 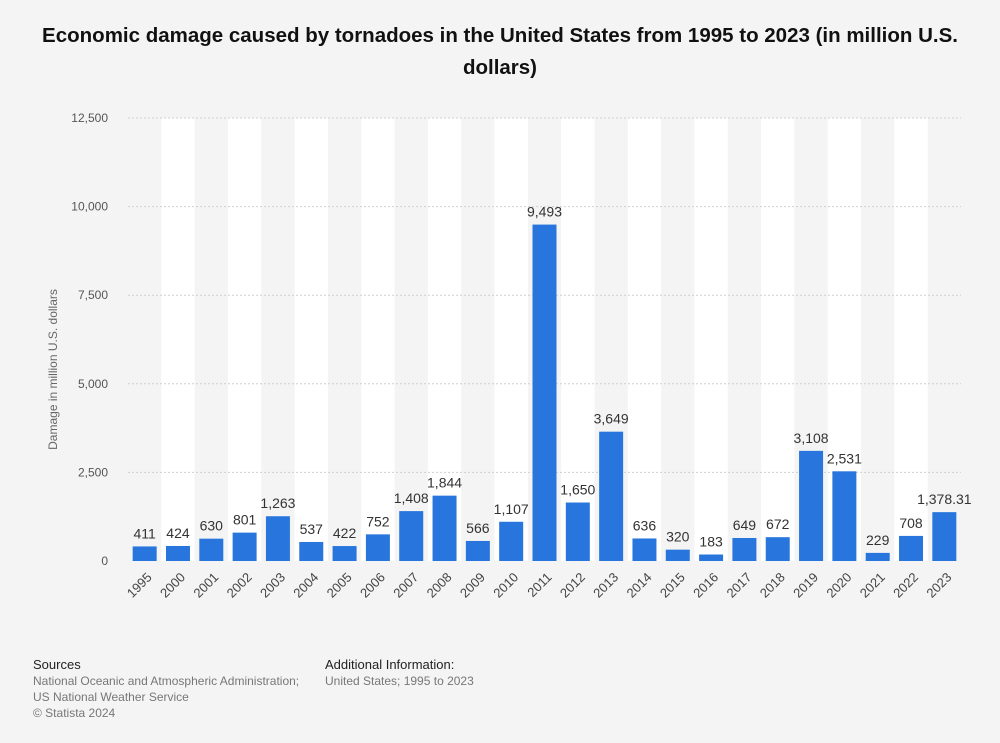 What do you see at coordinates (339, 585) in the screenshot?
I see `x-tick-label: 2005` at bounding box center [339, 585].